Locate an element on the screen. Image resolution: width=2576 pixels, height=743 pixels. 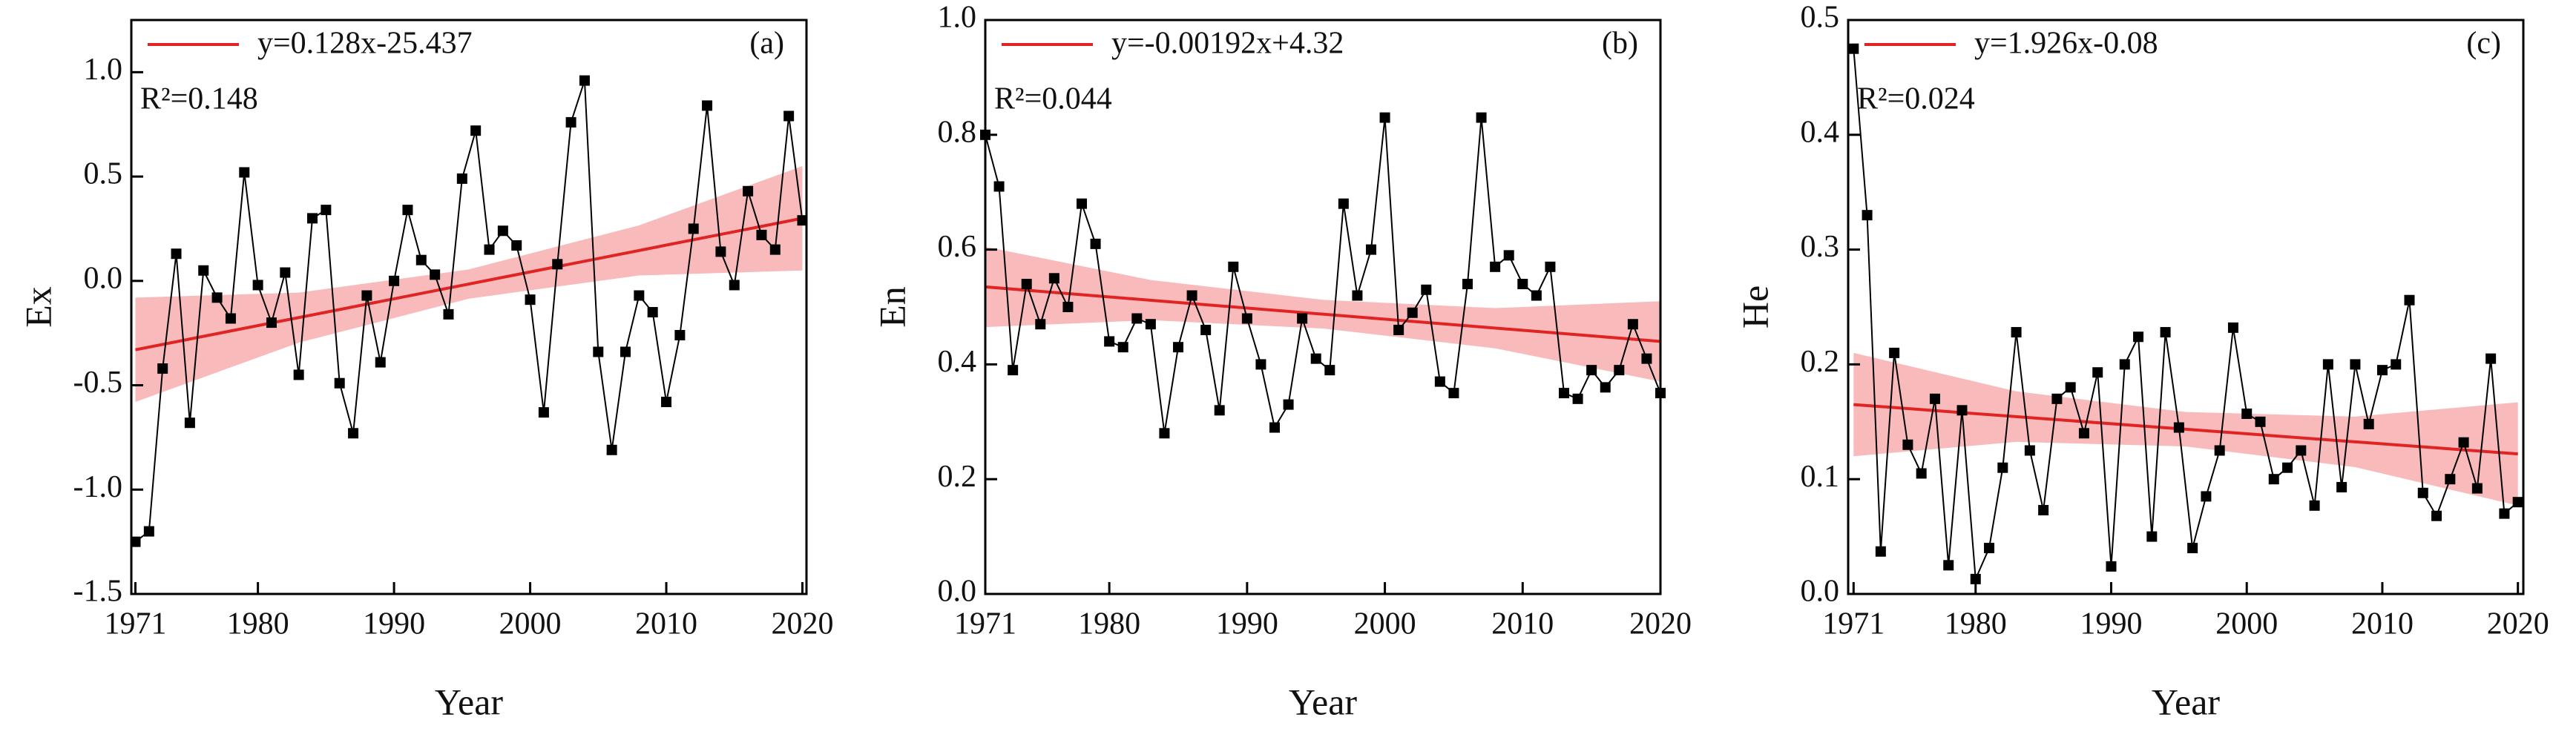
panel-label: (b) is located at coordinates (1620, 44).